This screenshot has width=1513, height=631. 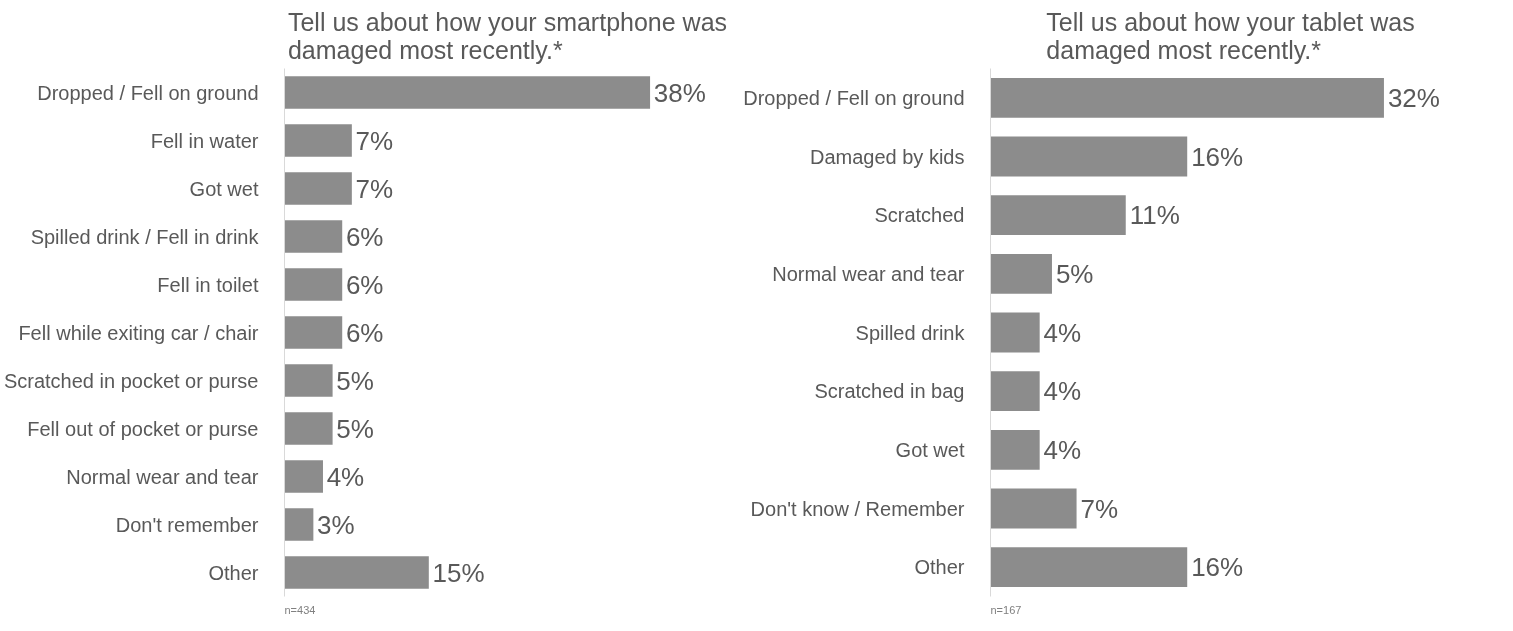 I want to click on y-tick-label: Don't know / Remember, so click(x=857, y=508).